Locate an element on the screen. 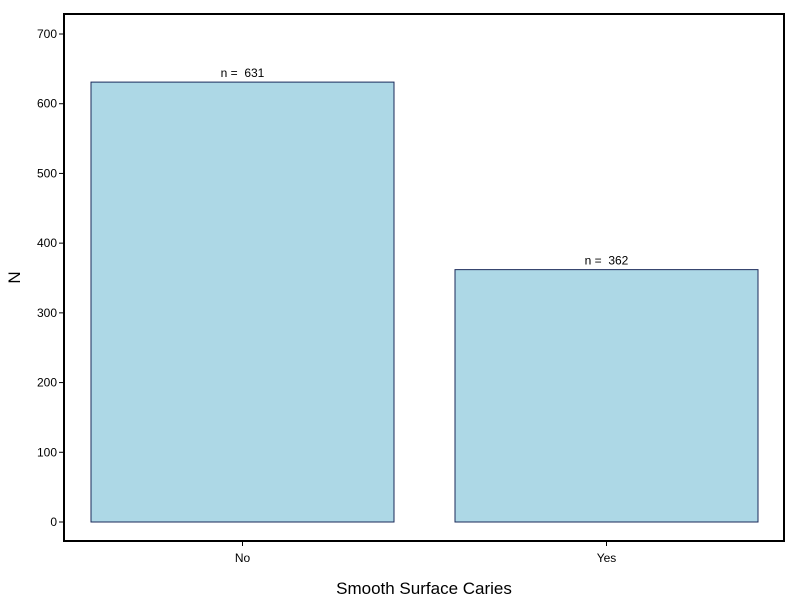 This screenshot has width=800, height=600. y-tick-label: 100 is located at coordinates (47, 452).